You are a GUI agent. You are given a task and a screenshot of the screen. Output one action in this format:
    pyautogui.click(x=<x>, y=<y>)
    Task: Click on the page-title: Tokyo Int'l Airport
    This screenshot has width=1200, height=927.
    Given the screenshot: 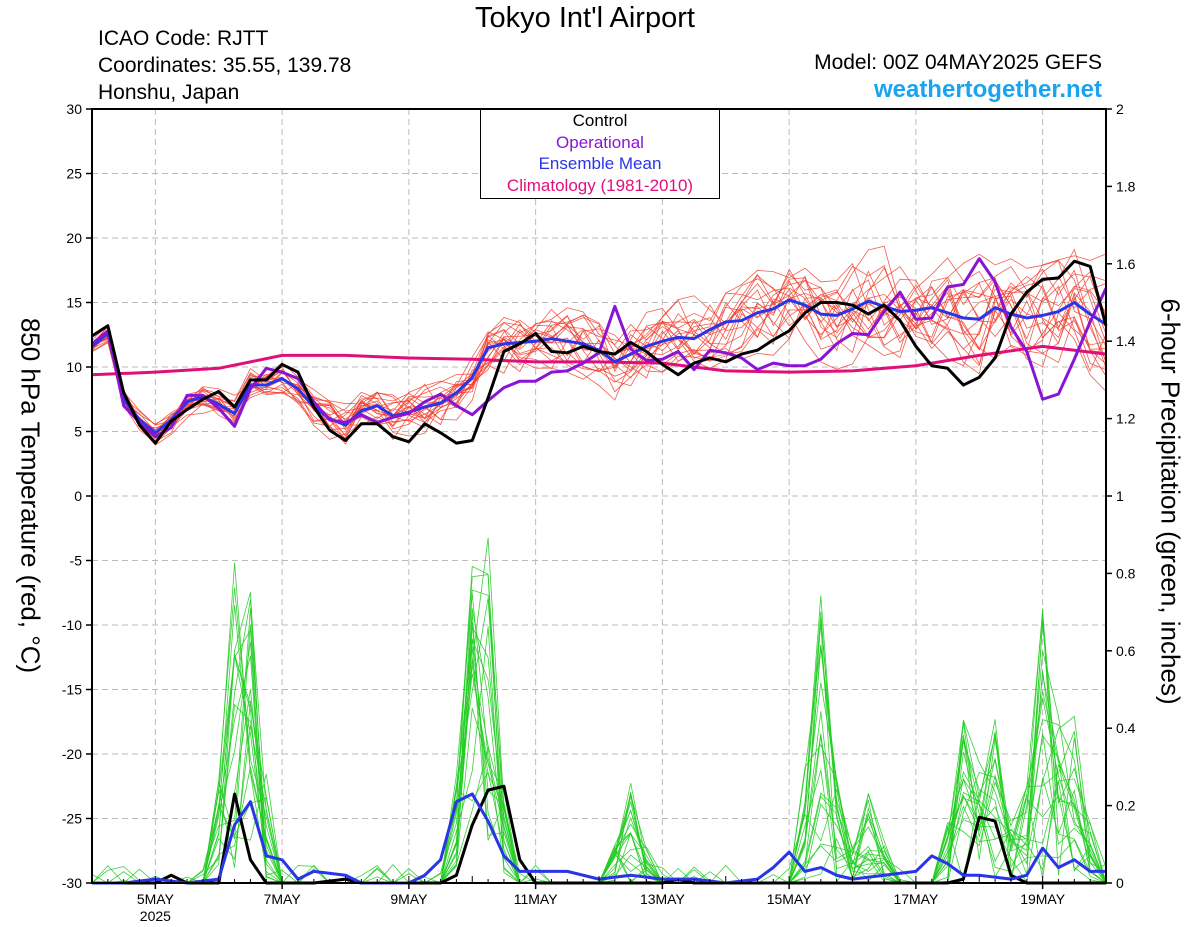 What is the action you would take?
    pyautogui.click(x=585, y=18)
    